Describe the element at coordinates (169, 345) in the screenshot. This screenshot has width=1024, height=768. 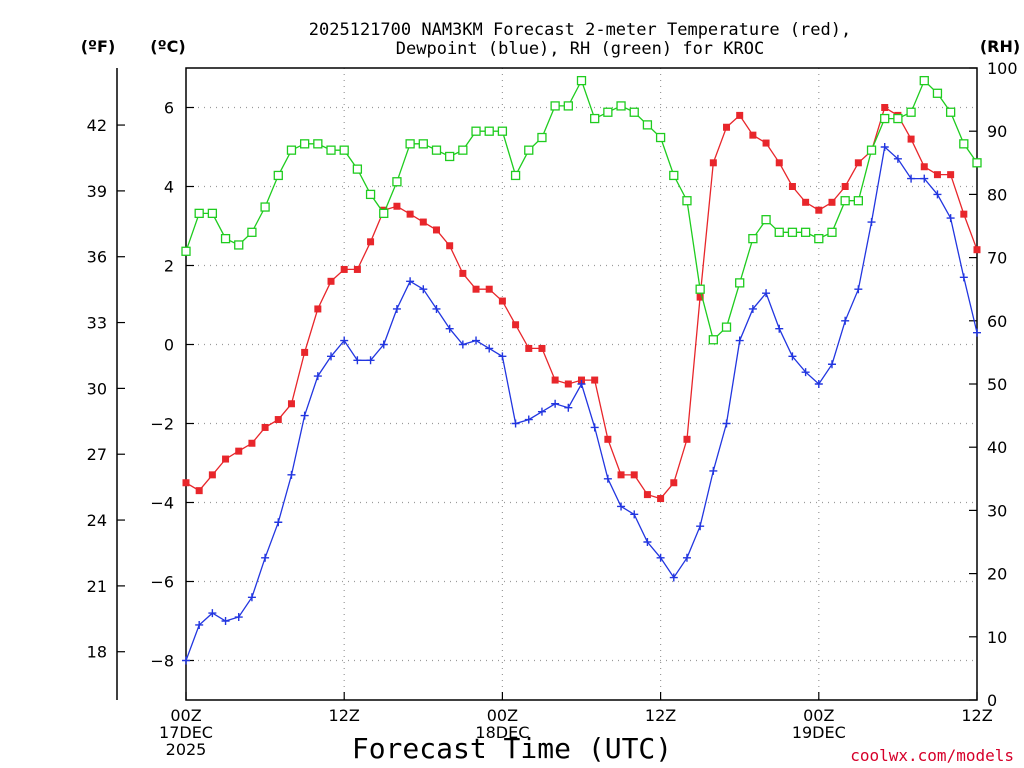
I see `c-tick-label: 0` at that location.